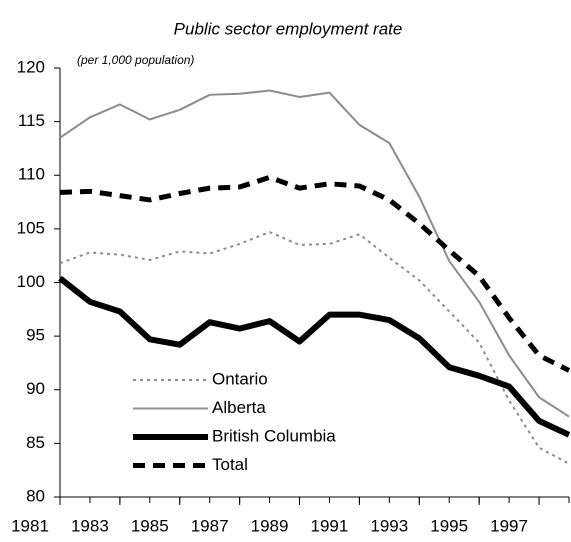 The image size is (571, 542). What do you see at coordinates (210, 525) in the screenshot?
I see `x-tick-label: 1987` at bounding box center [210, 525].